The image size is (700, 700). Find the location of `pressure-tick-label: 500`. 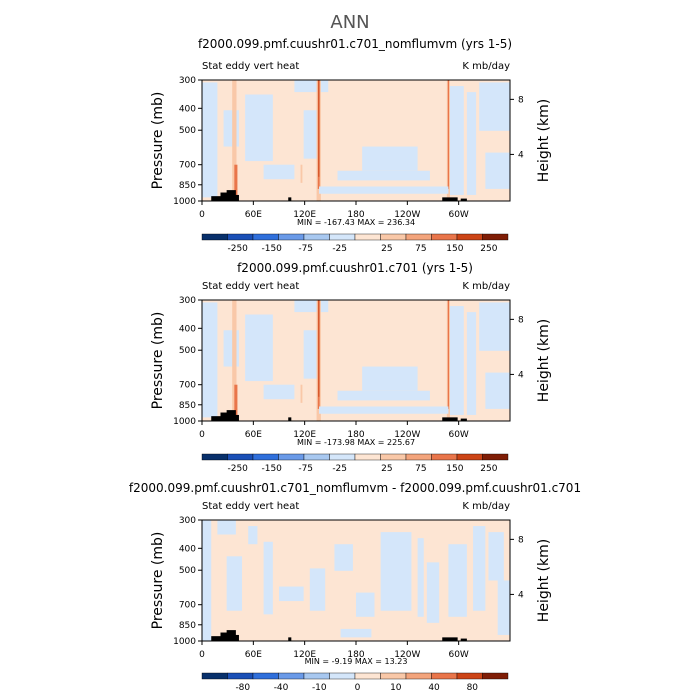

pressure-tick-label: 500 is located at coordinates (187, 131).